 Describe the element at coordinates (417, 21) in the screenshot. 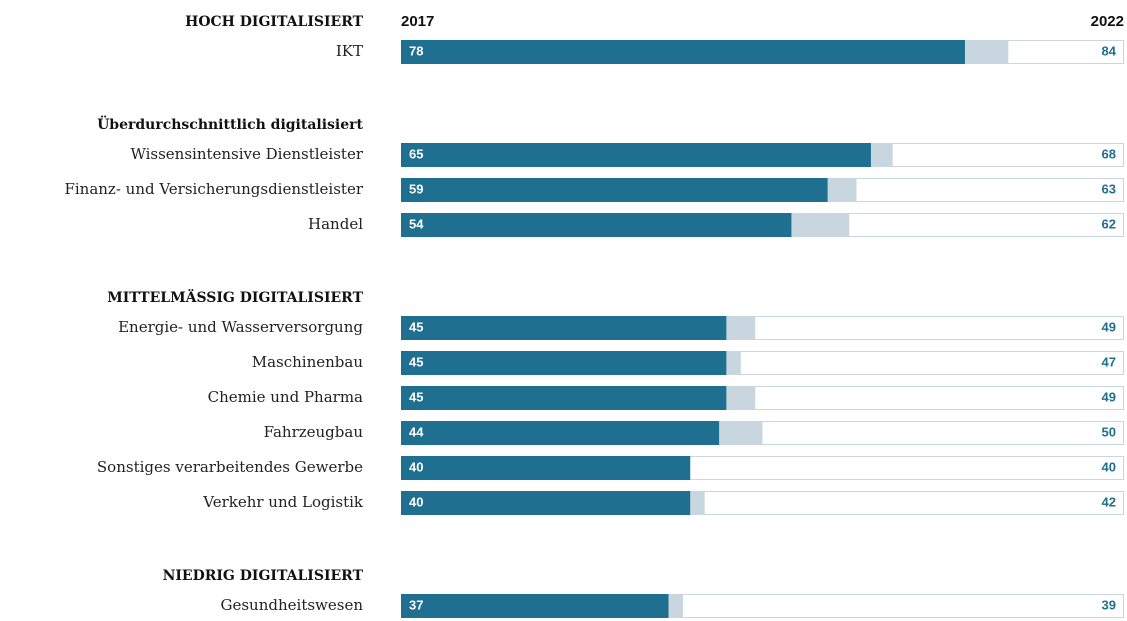

I see `series-label: 2017` at that location.